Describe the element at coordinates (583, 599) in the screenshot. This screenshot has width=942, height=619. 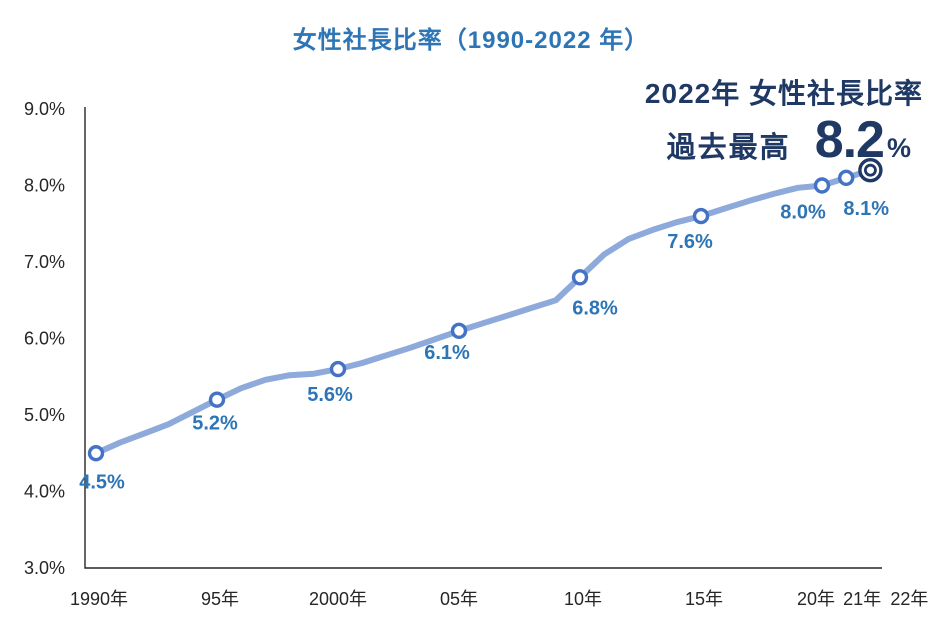
I see `x-tick-label: 10年` at that location.